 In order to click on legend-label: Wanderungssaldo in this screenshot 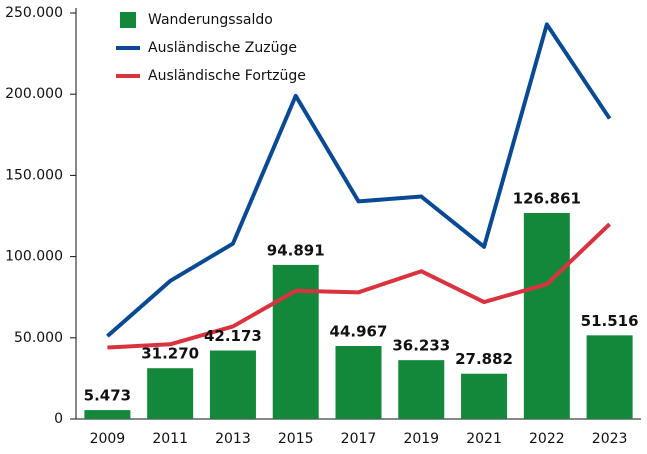, I will do `click(210, 20)`.